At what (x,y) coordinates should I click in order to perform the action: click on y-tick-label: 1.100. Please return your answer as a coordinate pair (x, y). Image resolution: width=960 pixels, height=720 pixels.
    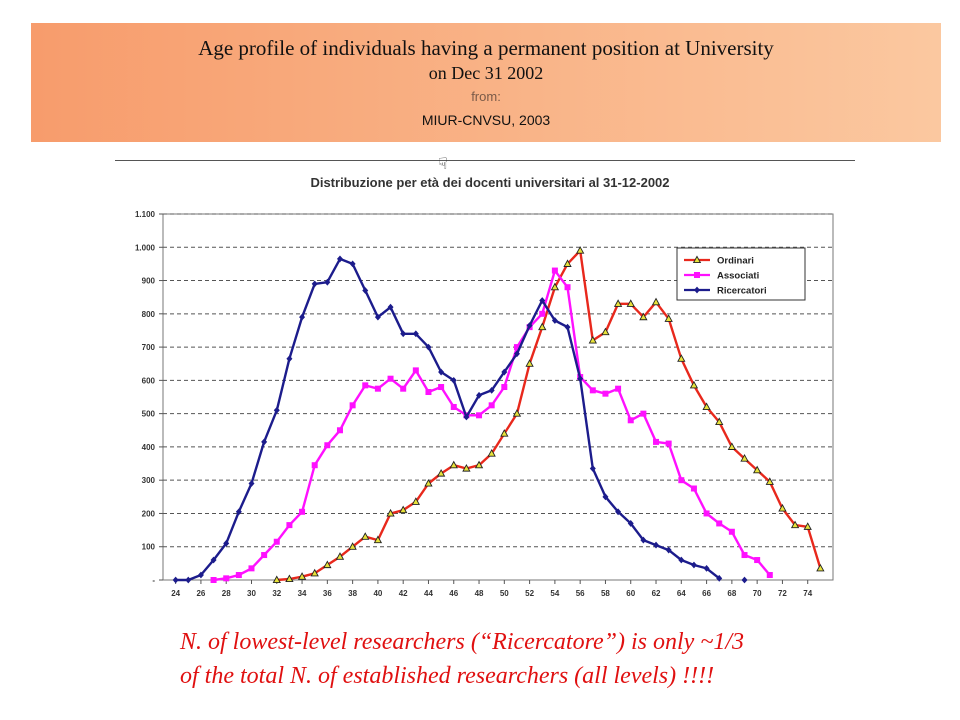
    Looking at the image, I should click on (145, 214).